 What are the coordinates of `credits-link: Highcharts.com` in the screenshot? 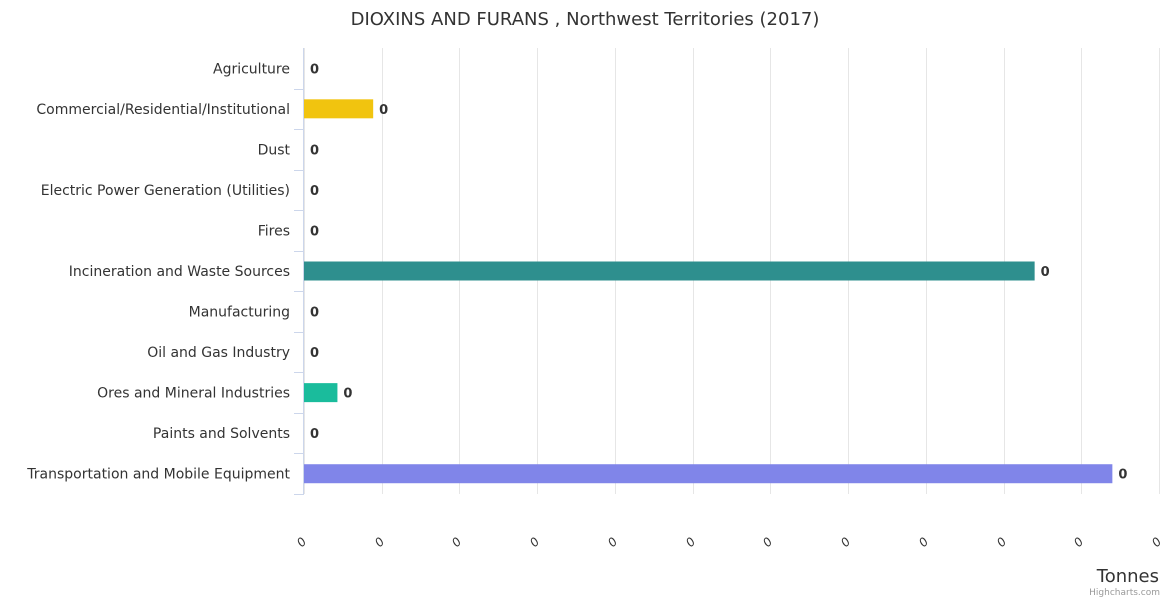 It's located at (1124, 593).